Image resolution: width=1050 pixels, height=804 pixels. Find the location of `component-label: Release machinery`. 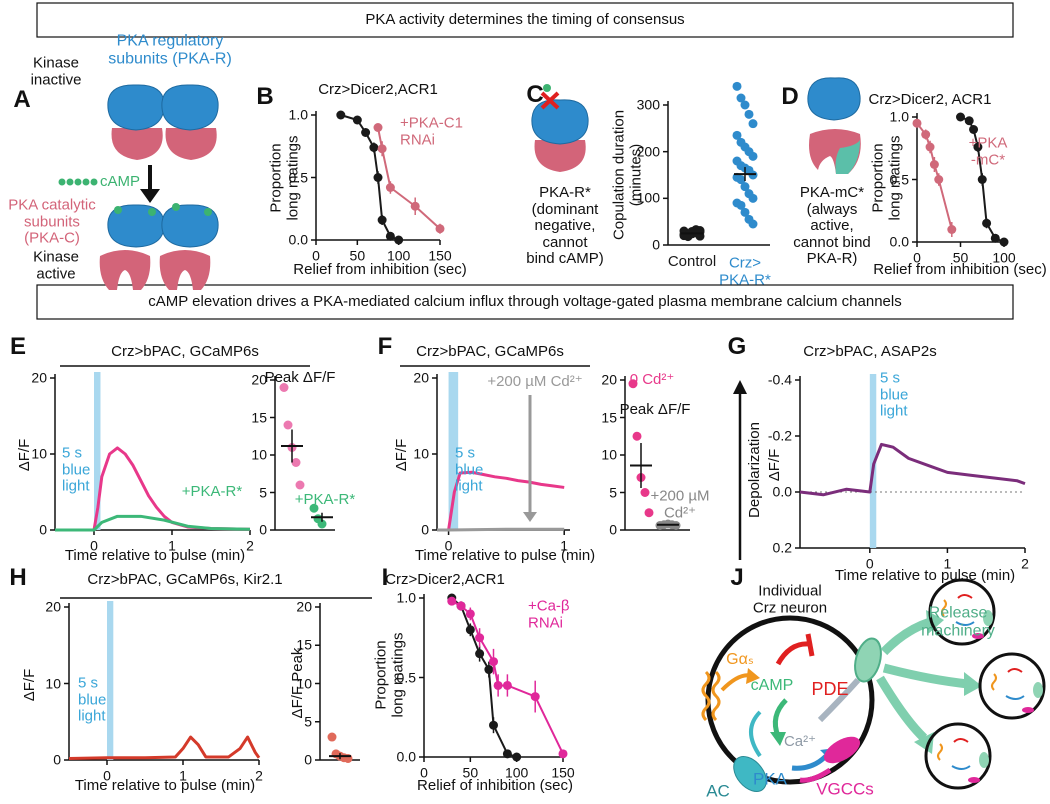

component-label: Release machinery is located at coordinates (958, 621).